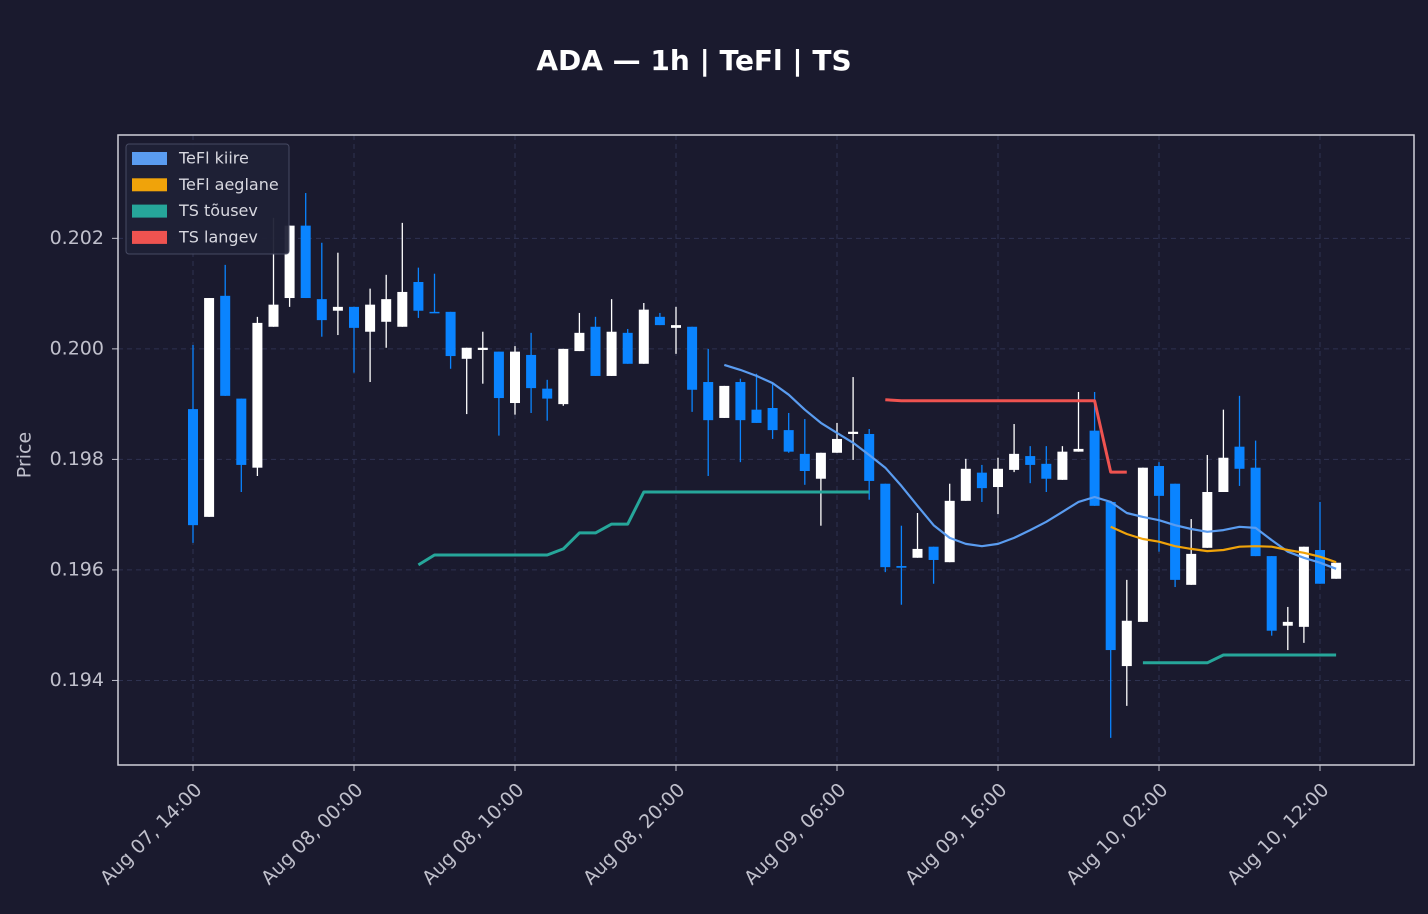 The width and height of the screenshot is (1428, 914). Describe the element at coordinates (77, 348) in the screenshot. I see `y-tick-label: 0.200` at that location.